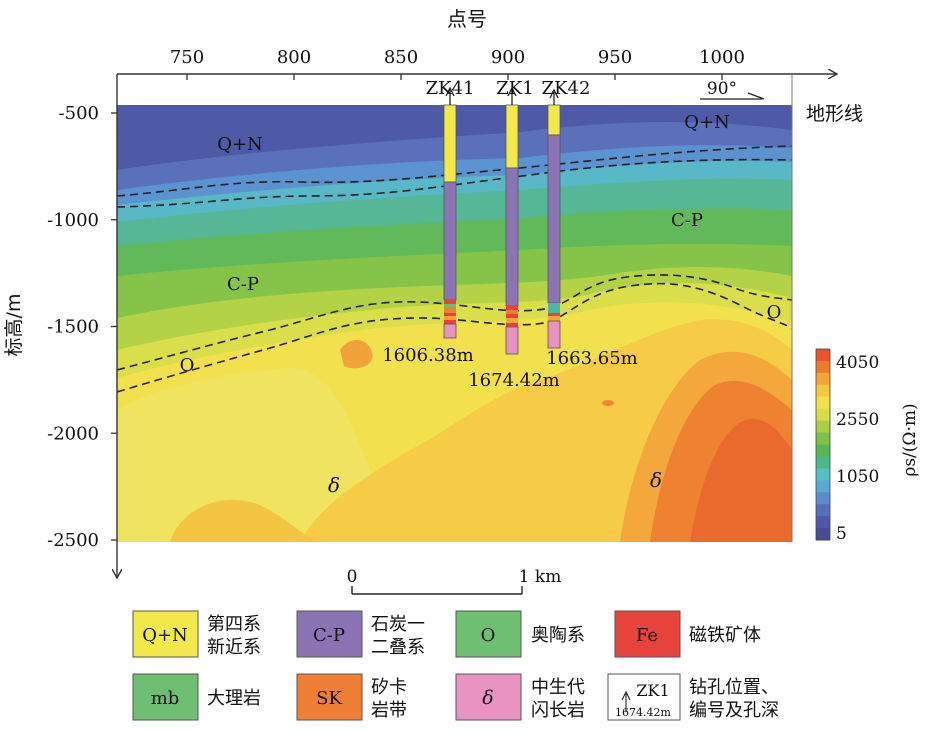 The width and height of the screenshot is (933, 731). I want to click on legend-text: 钻孔位置、, so click(734, 687).